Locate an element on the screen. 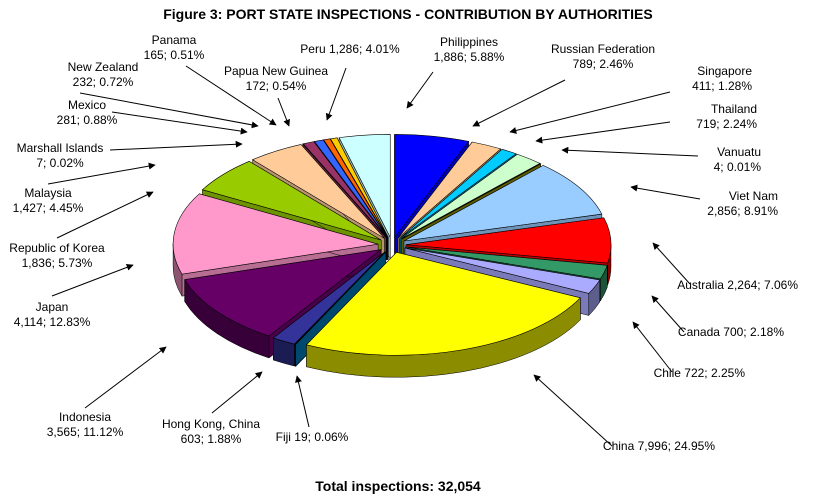 This screenshot has height=502, width=815. slice-label-line: 165; 0.51% is located at coordinates (174, 55).